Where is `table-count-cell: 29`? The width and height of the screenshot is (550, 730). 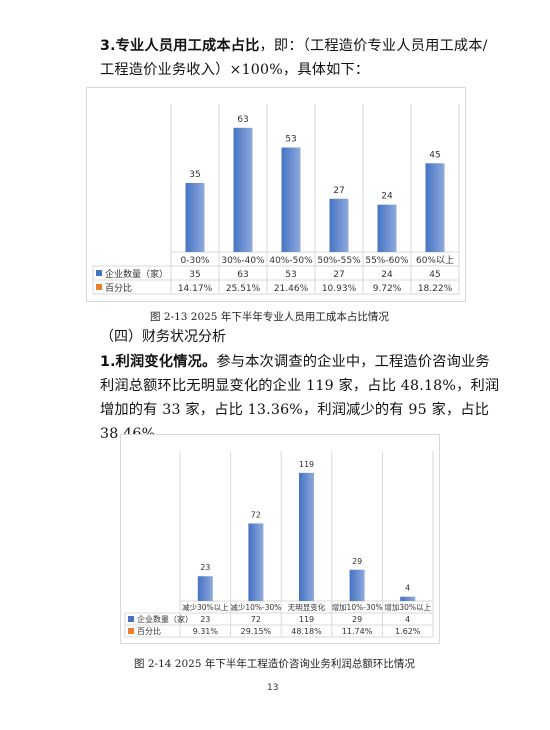
table-count-cell: 29 is located at coordinates (357, 619).